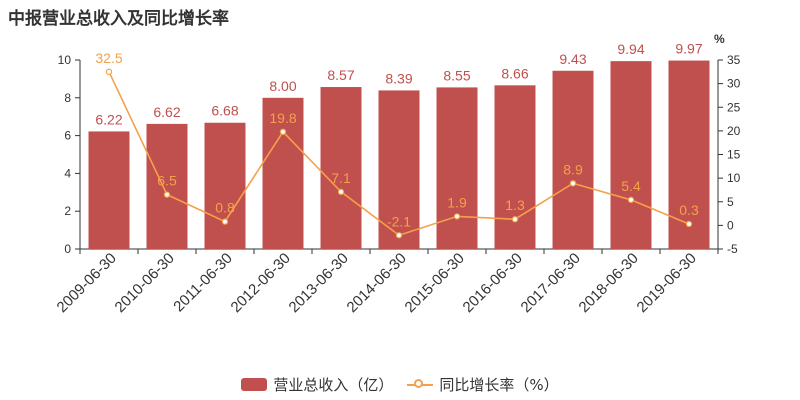  What do you see at coordinates (631, 186) in the screenshot?
I see `line-label: 5.4` at bounding box center [631, 186].